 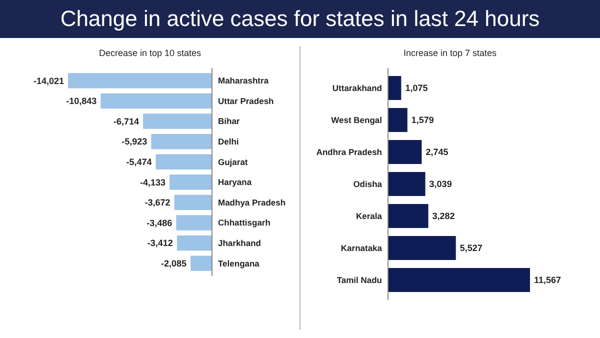 What do you see at coordinates (416, 88) in the screenshot?
I see `data-label: 1,075` at bounding box center [416, 88].